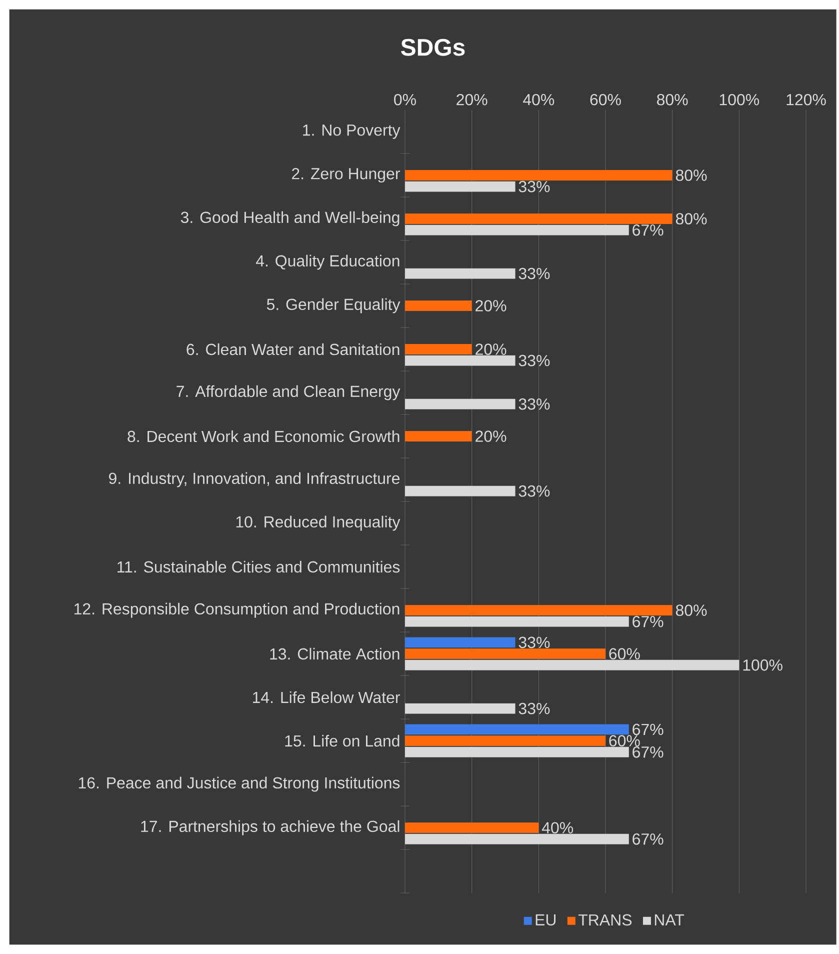 The image size is (839, 954). Describe the element at coordinates (290, 218) in the screenshot. I see `y-tick-label: 3. Good Health and Well-being` at that location.